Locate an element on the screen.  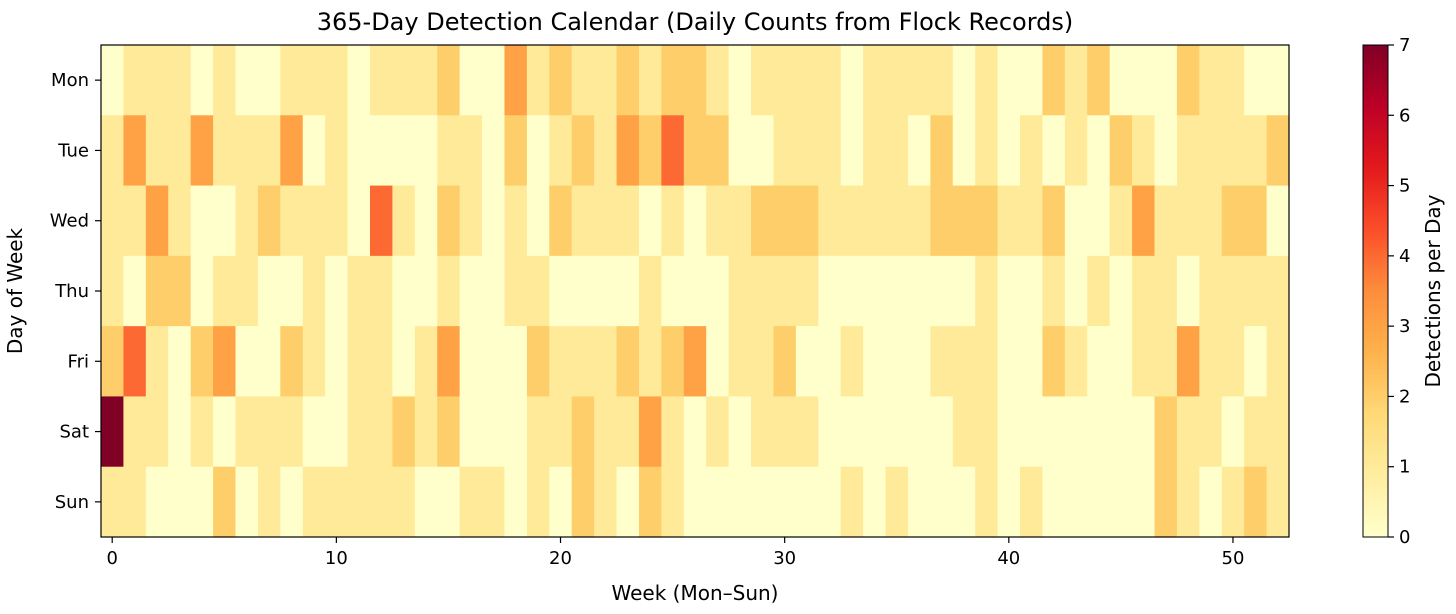
y-tick-label: Sun is located at coordinates (72, 502).